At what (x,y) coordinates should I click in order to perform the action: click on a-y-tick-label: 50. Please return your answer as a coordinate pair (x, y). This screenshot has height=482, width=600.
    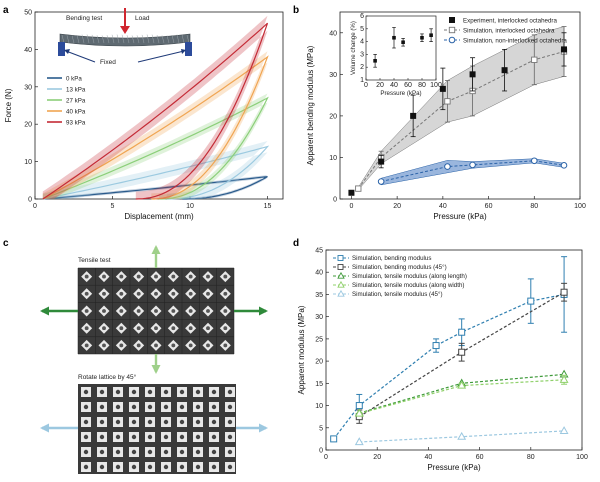
    Looking at the image, I should click on (28, 13).